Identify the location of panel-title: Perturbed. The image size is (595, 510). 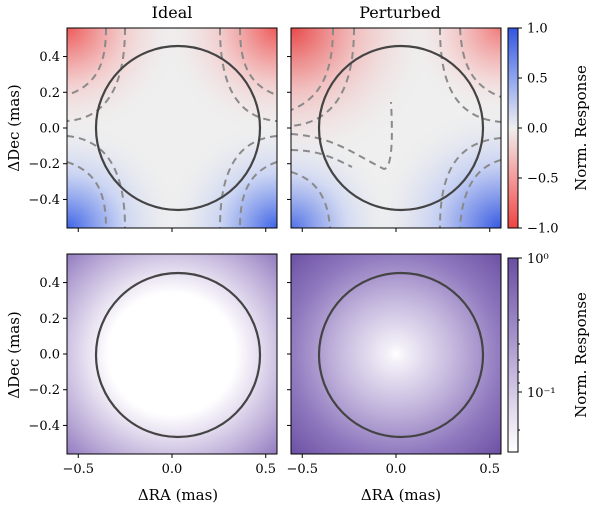
(400, 12).